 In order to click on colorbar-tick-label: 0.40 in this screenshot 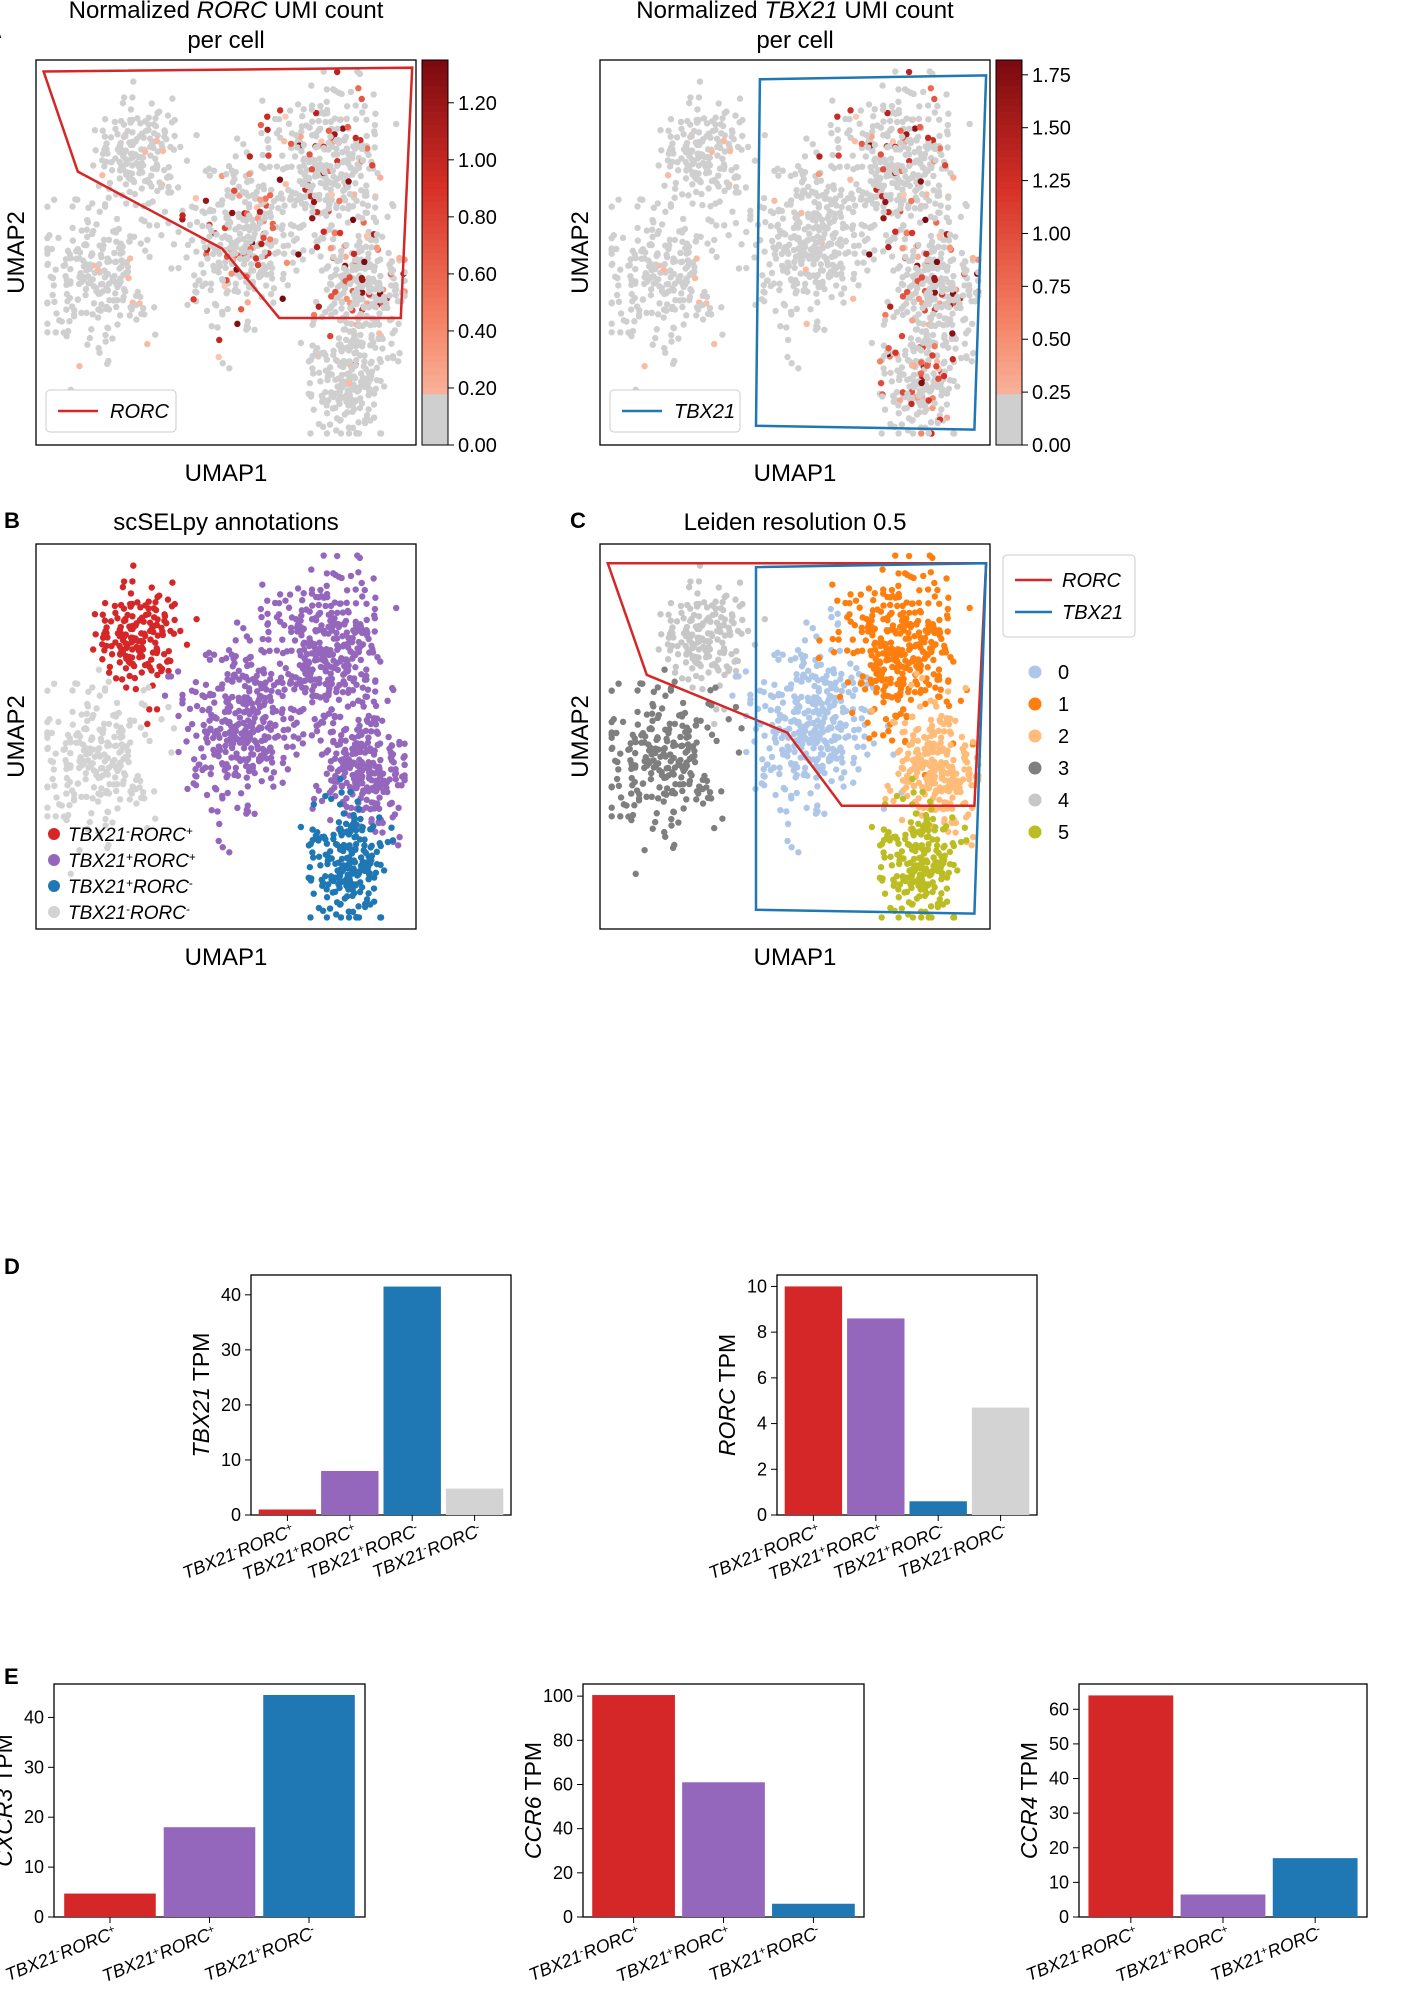, I will do `click(477, 332)`.